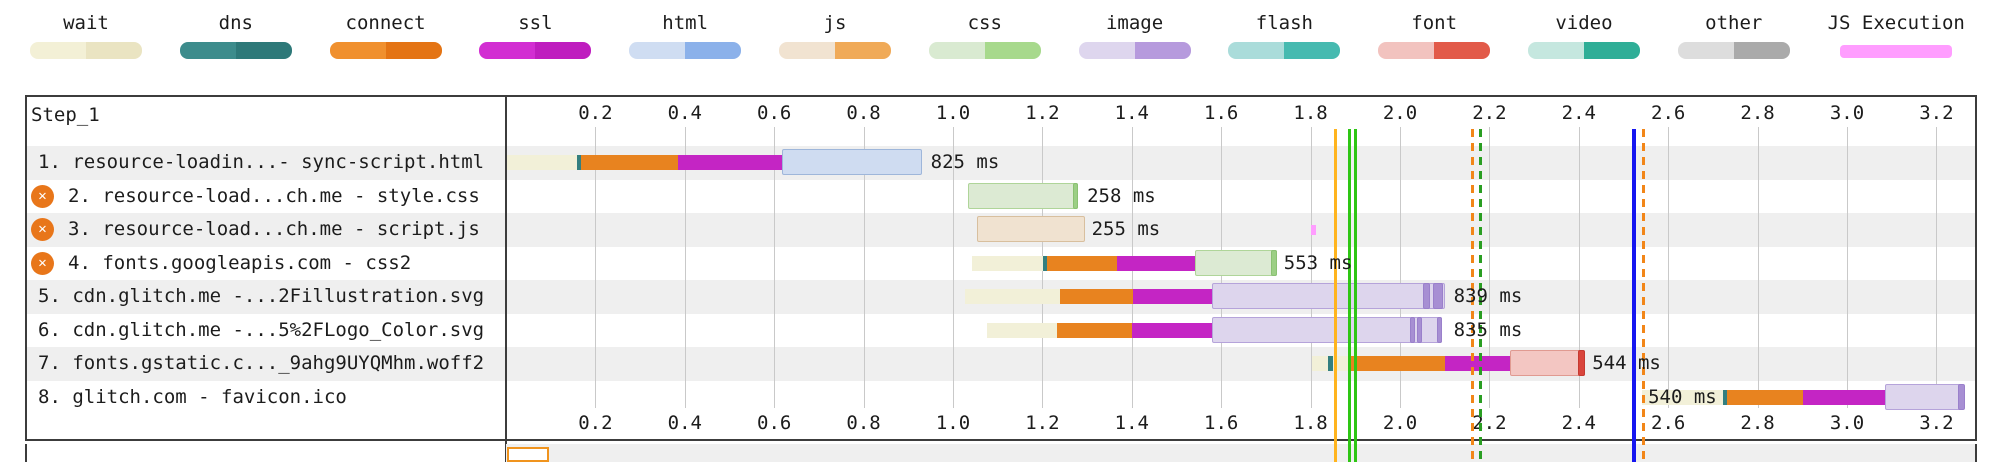 This screenshot has height=462, width=1999. What do you see at coordinates (1936, 113) in the screenshot?
I see `top-axis-tick-label: 3.2` at bounding box center [1936, 113].